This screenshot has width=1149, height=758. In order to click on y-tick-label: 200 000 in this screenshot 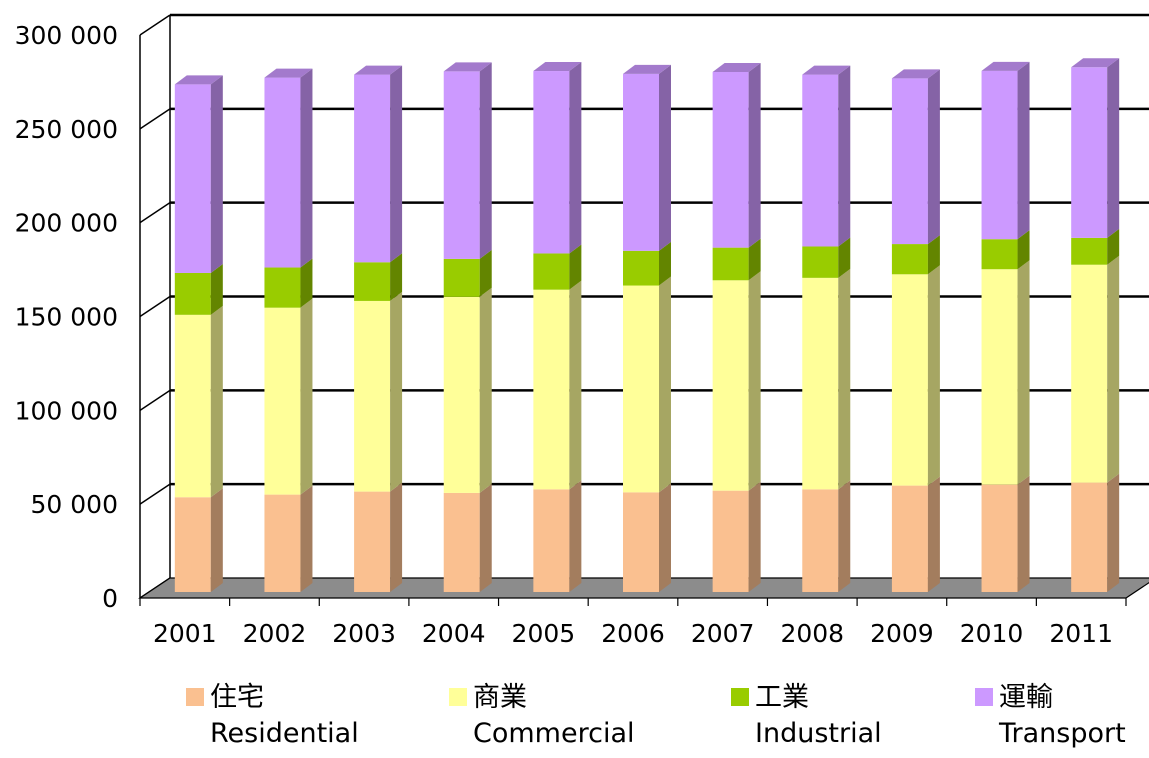, I will do `click(66, 223)`.